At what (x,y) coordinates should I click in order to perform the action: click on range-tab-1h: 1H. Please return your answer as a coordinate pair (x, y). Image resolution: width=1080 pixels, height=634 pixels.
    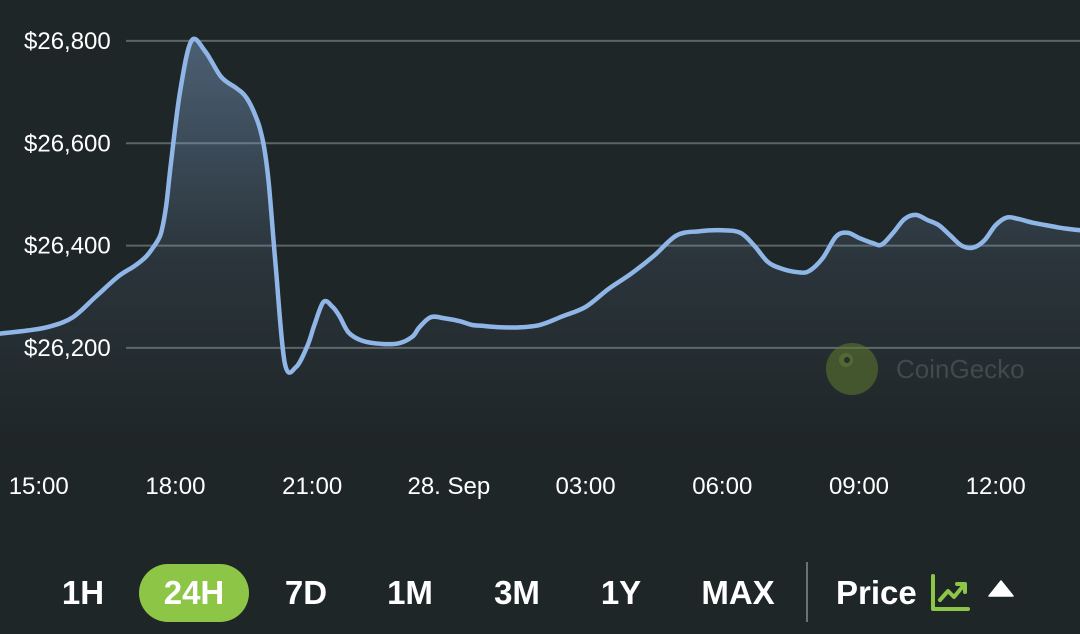
    Looking at the image, I should click on (83, 592).